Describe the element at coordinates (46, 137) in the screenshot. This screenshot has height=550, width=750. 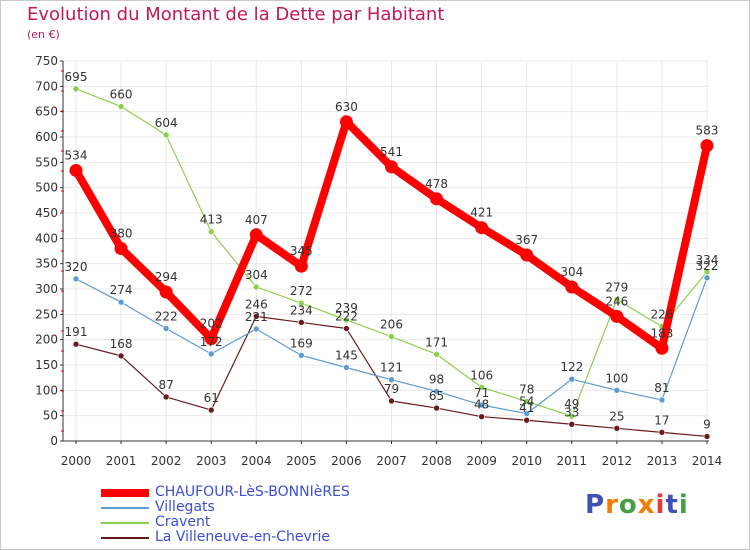
I see `y-tick-label: 600` at that location.